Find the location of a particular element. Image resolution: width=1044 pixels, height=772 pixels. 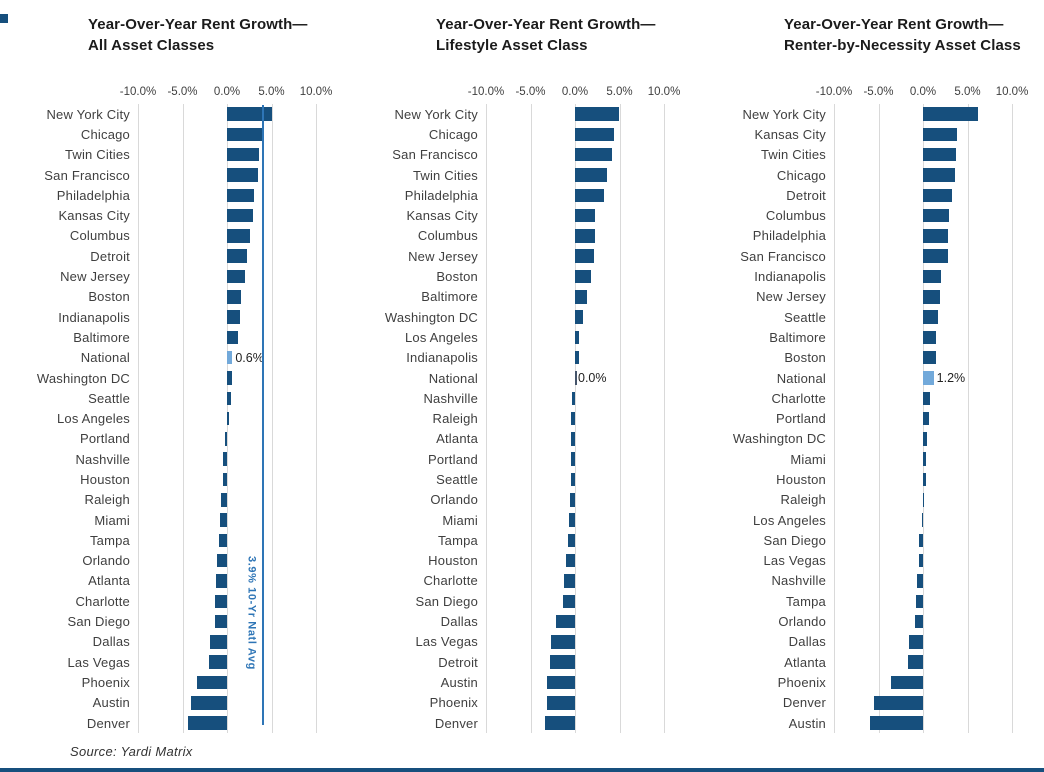

chart-row: Portland is located at coordinates (174, 439).